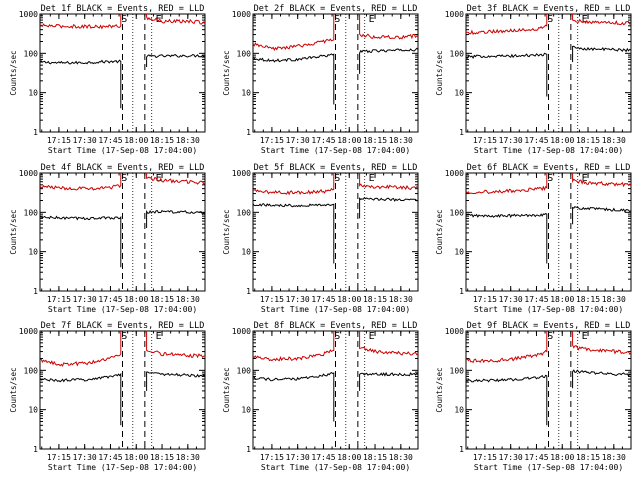 Image resolution: width=640 pixels, height=484 pixels. I want to click on panel-title: Det 1f BLACK = Events, RED = LLD, so click(123, 9).